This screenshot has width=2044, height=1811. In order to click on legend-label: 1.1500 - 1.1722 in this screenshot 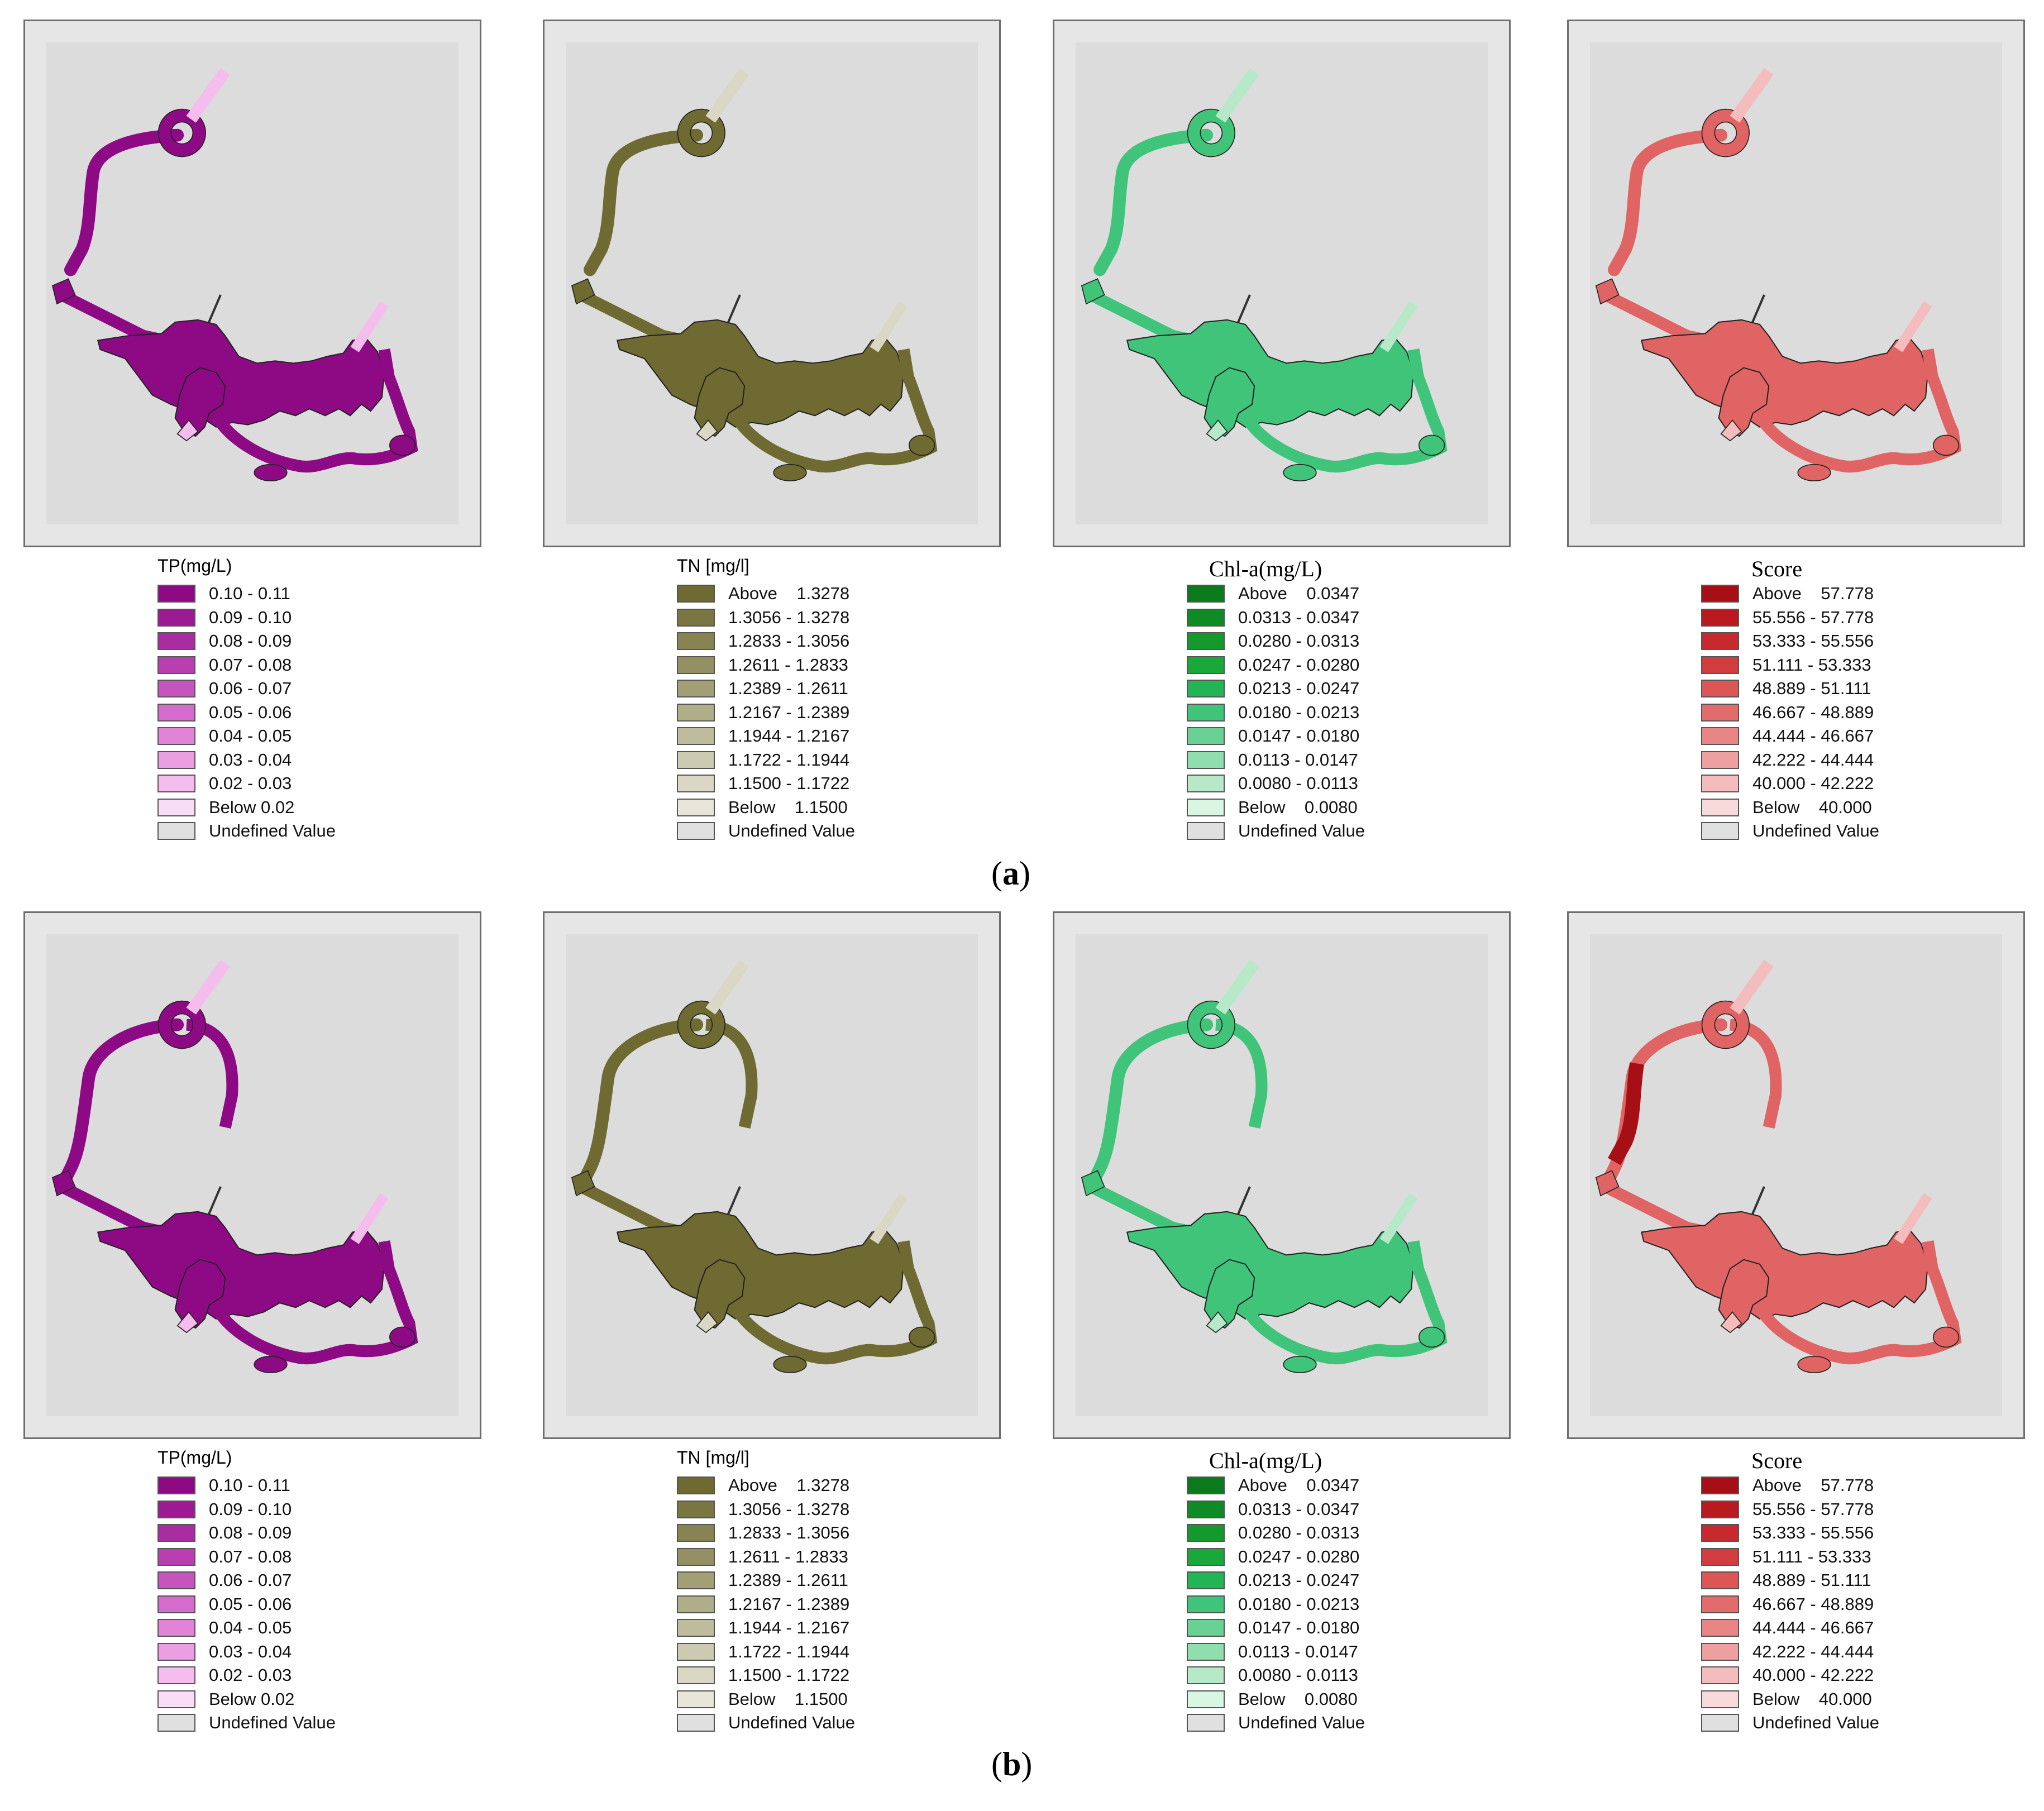, I will do `click(789, 1675)`.